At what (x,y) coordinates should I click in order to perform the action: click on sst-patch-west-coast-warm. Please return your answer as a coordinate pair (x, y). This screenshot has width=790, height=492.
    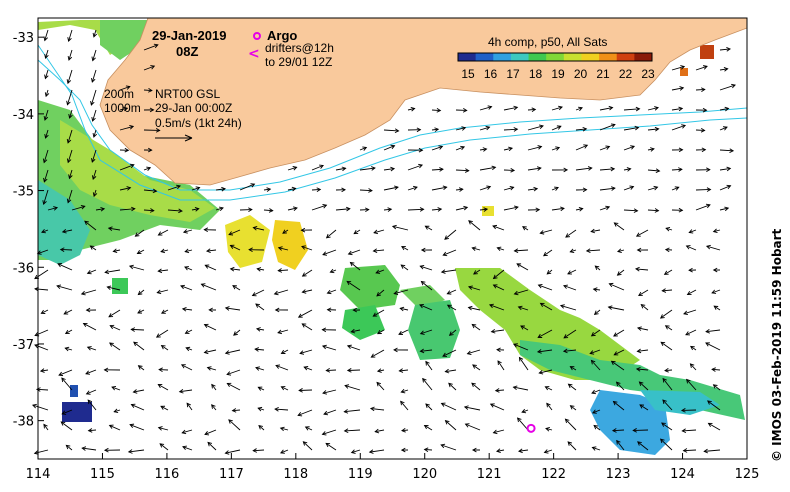
    Looking at the image, I should click on (137, 171).